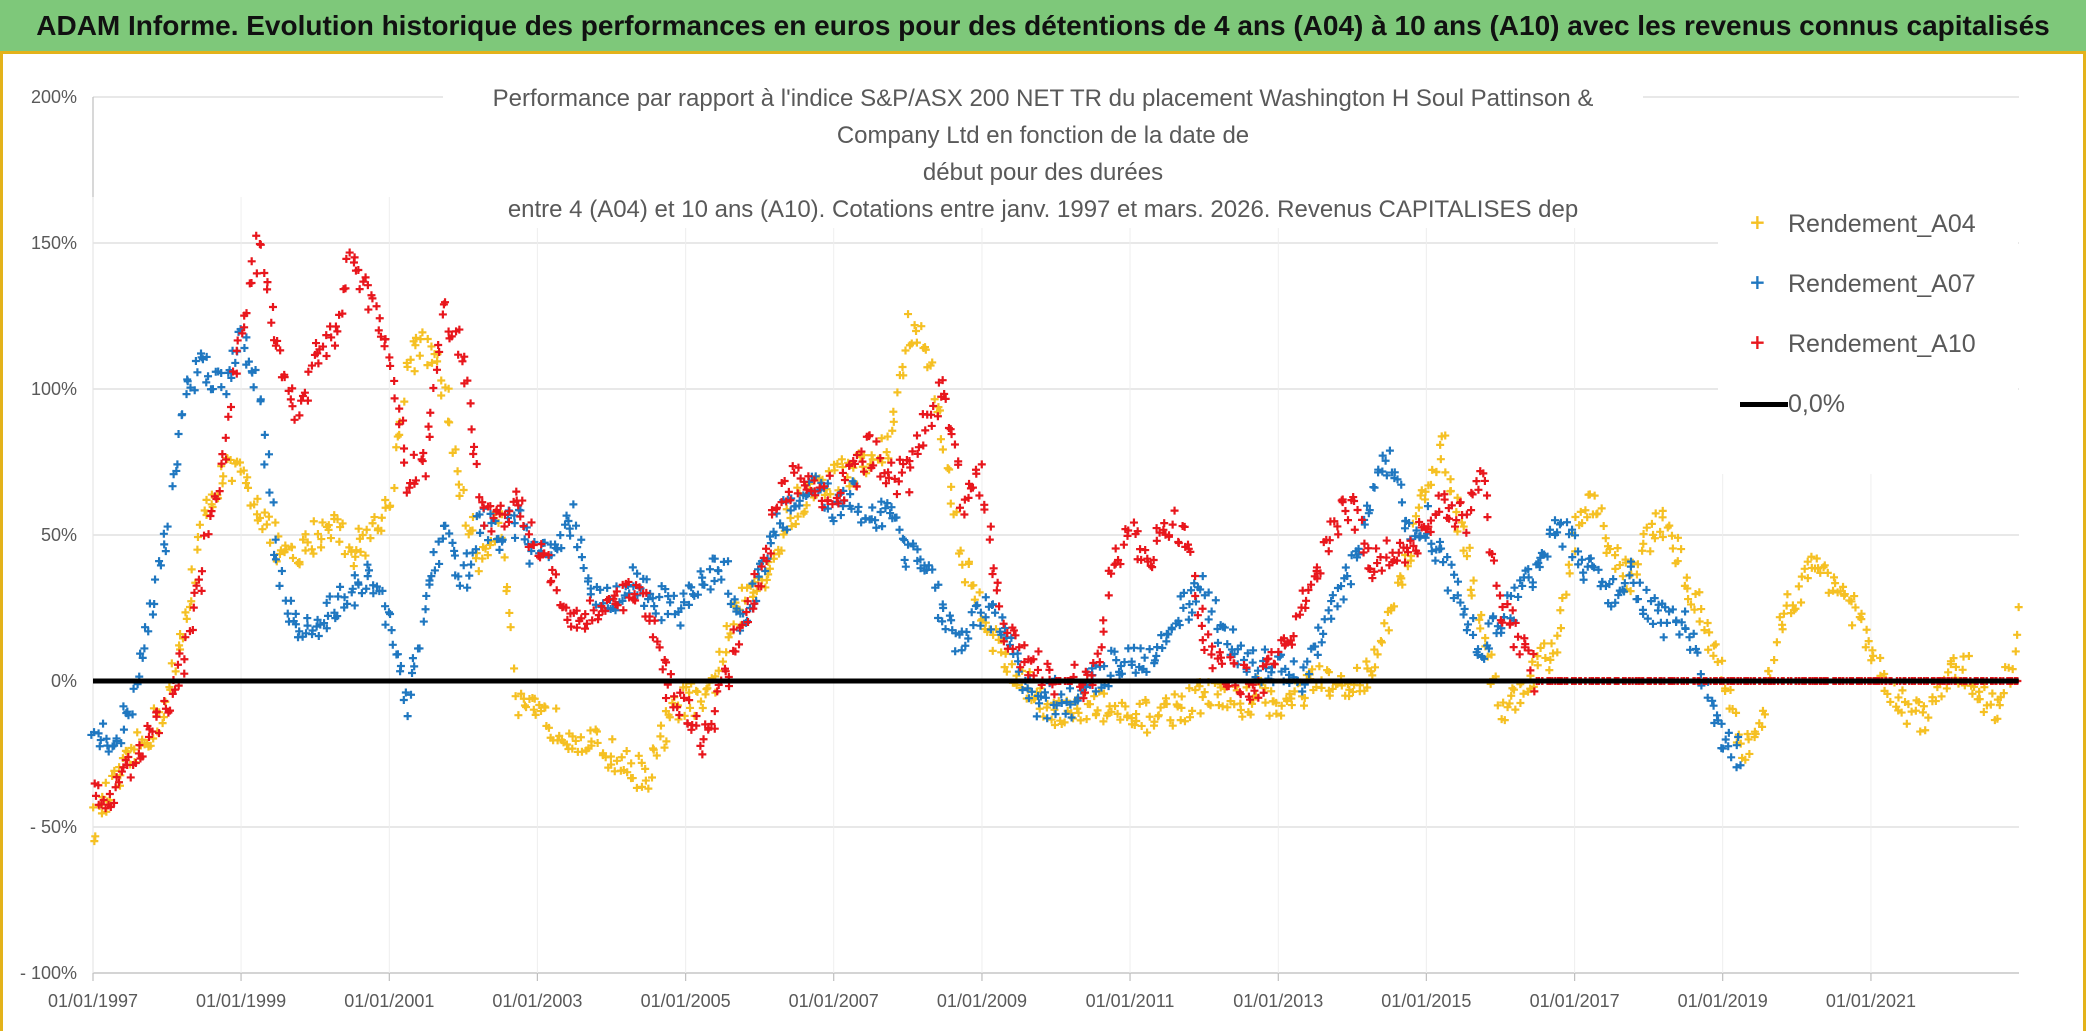 The image size is (2086, 1031). What do you see at coordinates (1278, 1001) in the screenshot?
I see `x-tick-label: 01/01/2013` at bounding box center [1278, 1001].